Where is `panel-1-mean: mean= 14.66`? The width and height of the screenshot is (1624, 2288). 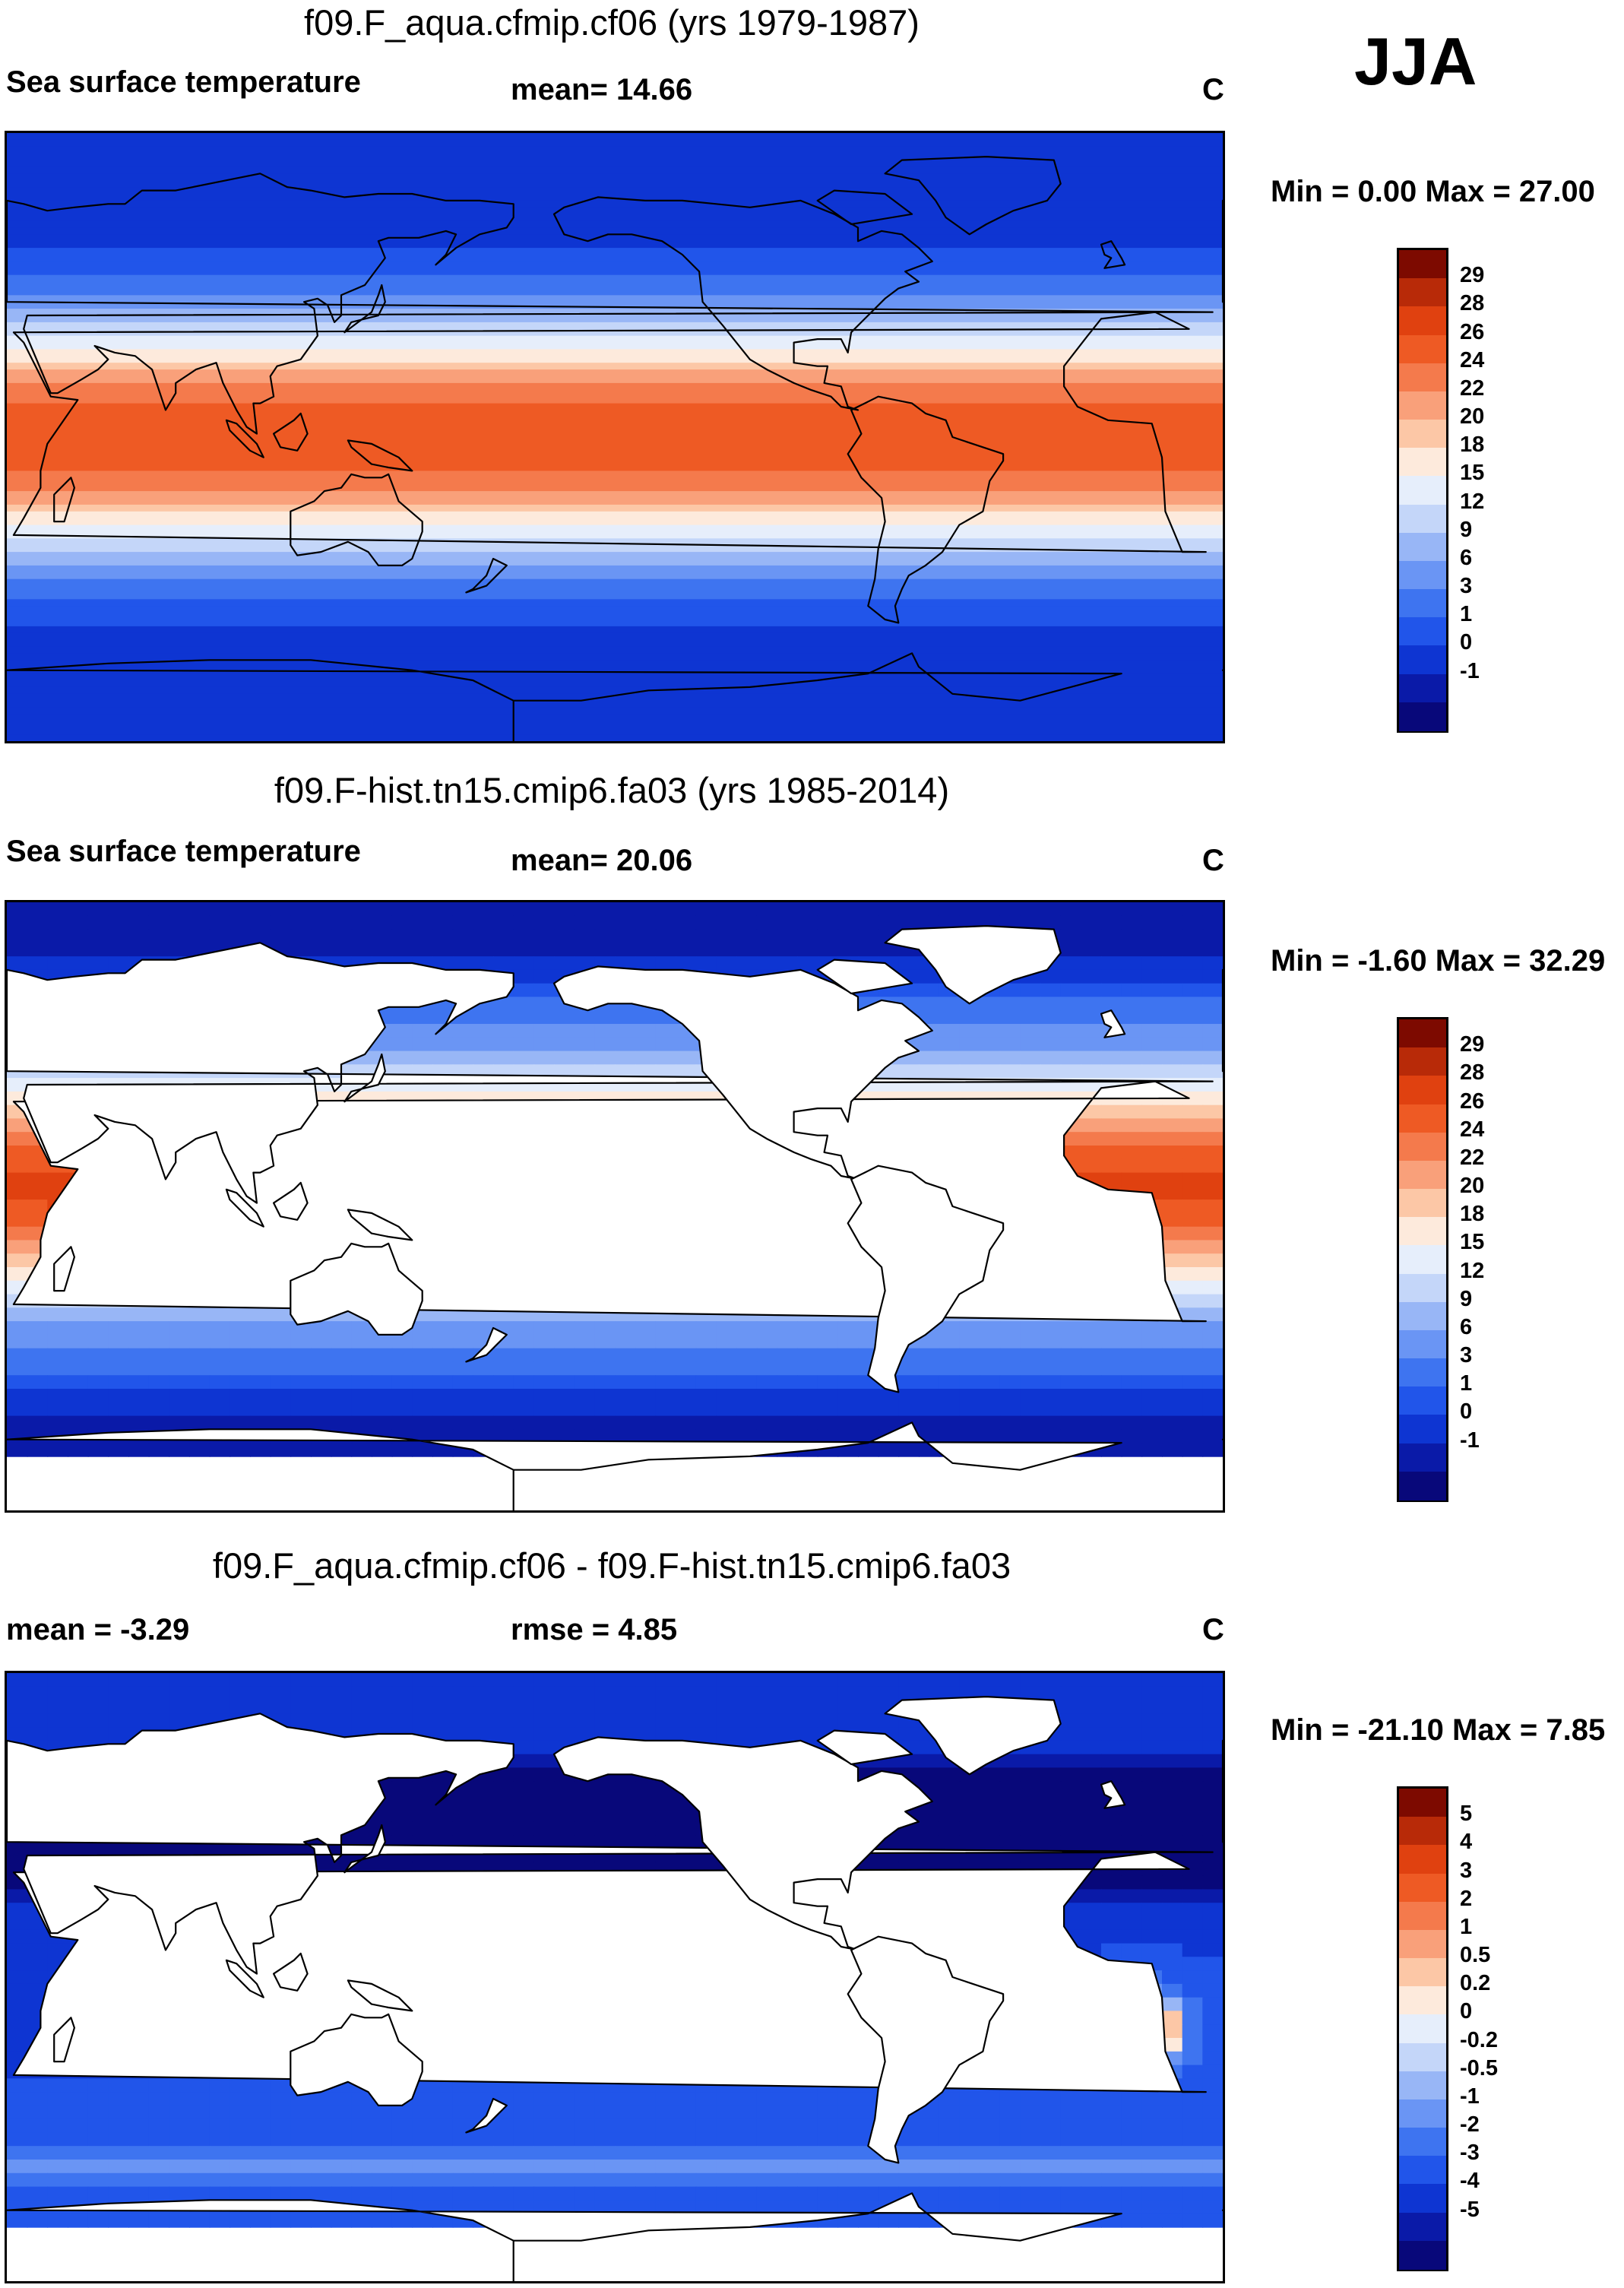 panel-1-mean: mean= 14.66 is located at coordinates (602, 89).